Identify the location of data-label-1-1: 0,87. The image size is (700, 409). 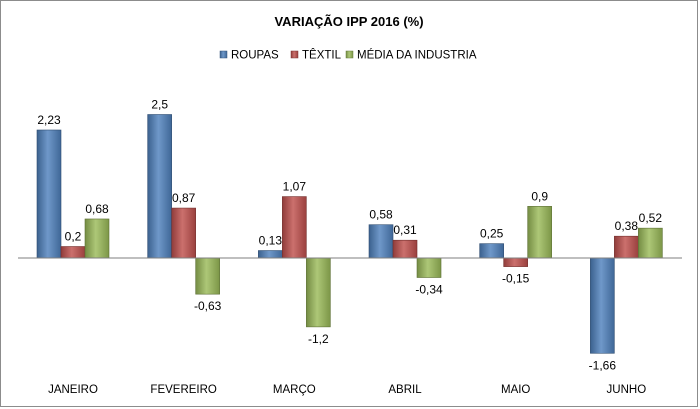
(184, 198).